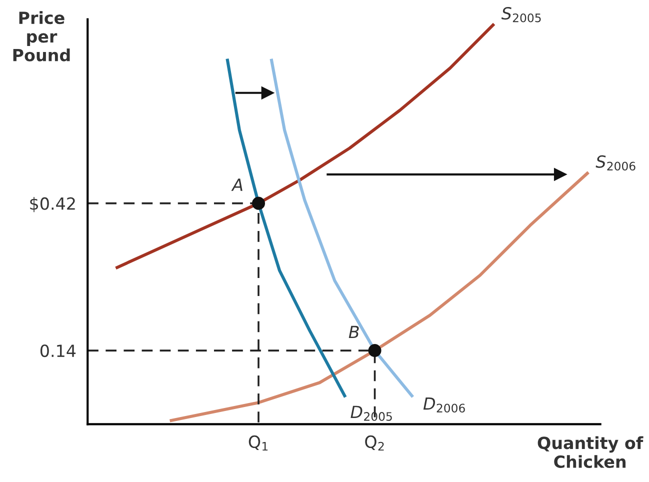 This screenshot has height=482, width=649. Describe the element at coordinates (616, 163) in the screenshot. I see `series-label: S$_{2006}$` at that location.